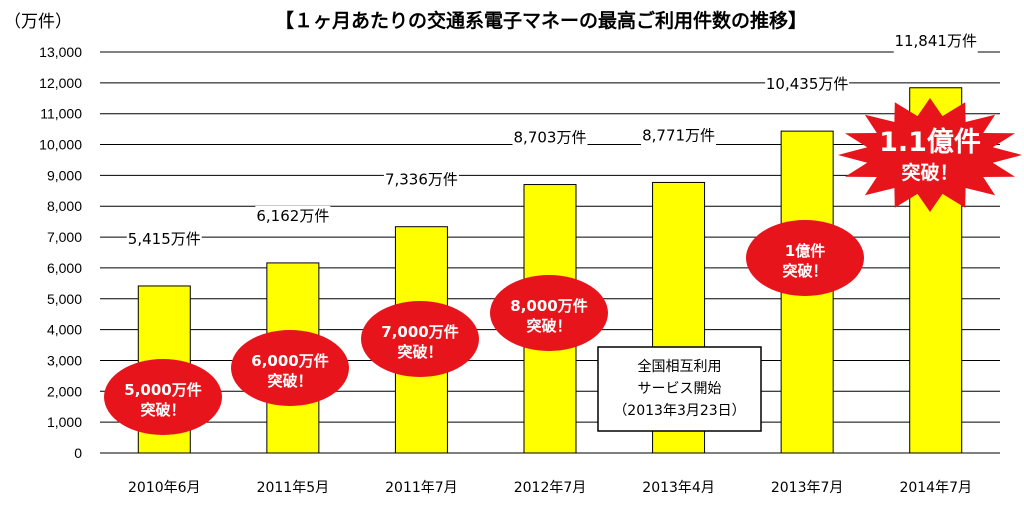 The width and height of the screenshot is (1024, 520). I want to click on y-tick-label: 11,000, so click(61, 114).